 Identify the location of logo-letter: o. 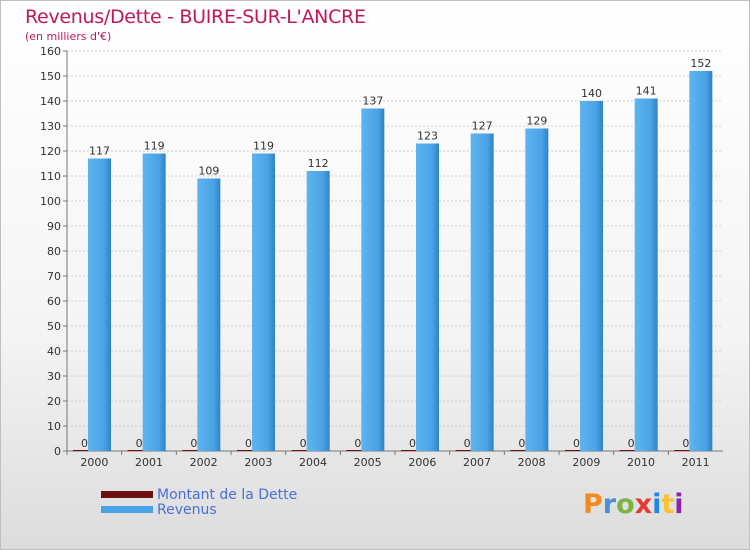
(625, 504).